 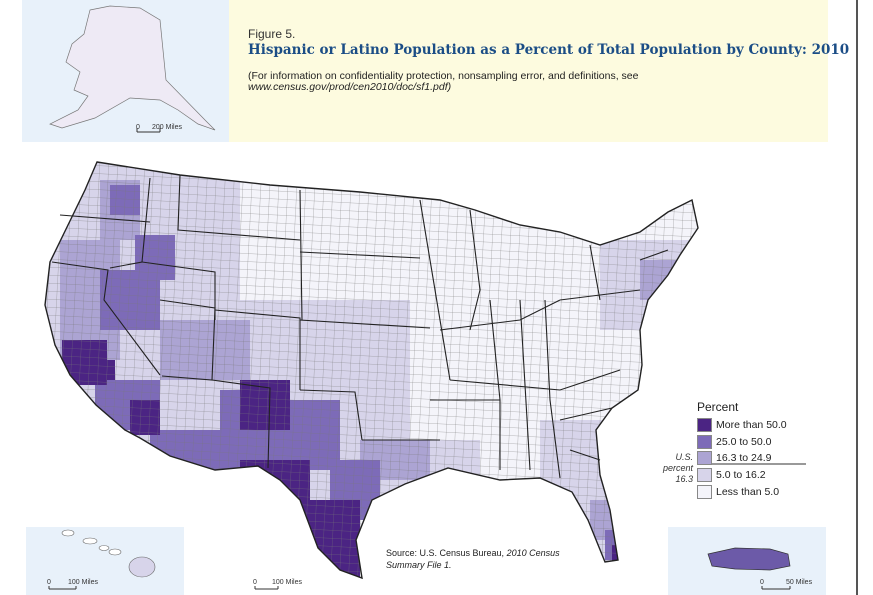 What do you see at coordinates (776, 588) in the screenshot?
I see `puerto-rico-scale-bar` at bounding box center [776, 588].